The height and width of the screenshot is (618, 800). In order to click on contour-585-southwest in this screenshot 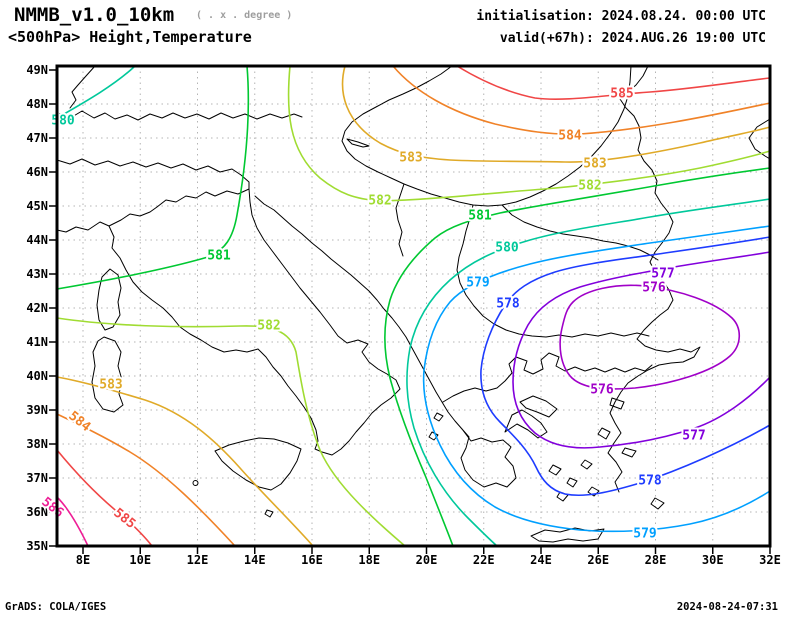, I will do `click(104, 498)`.